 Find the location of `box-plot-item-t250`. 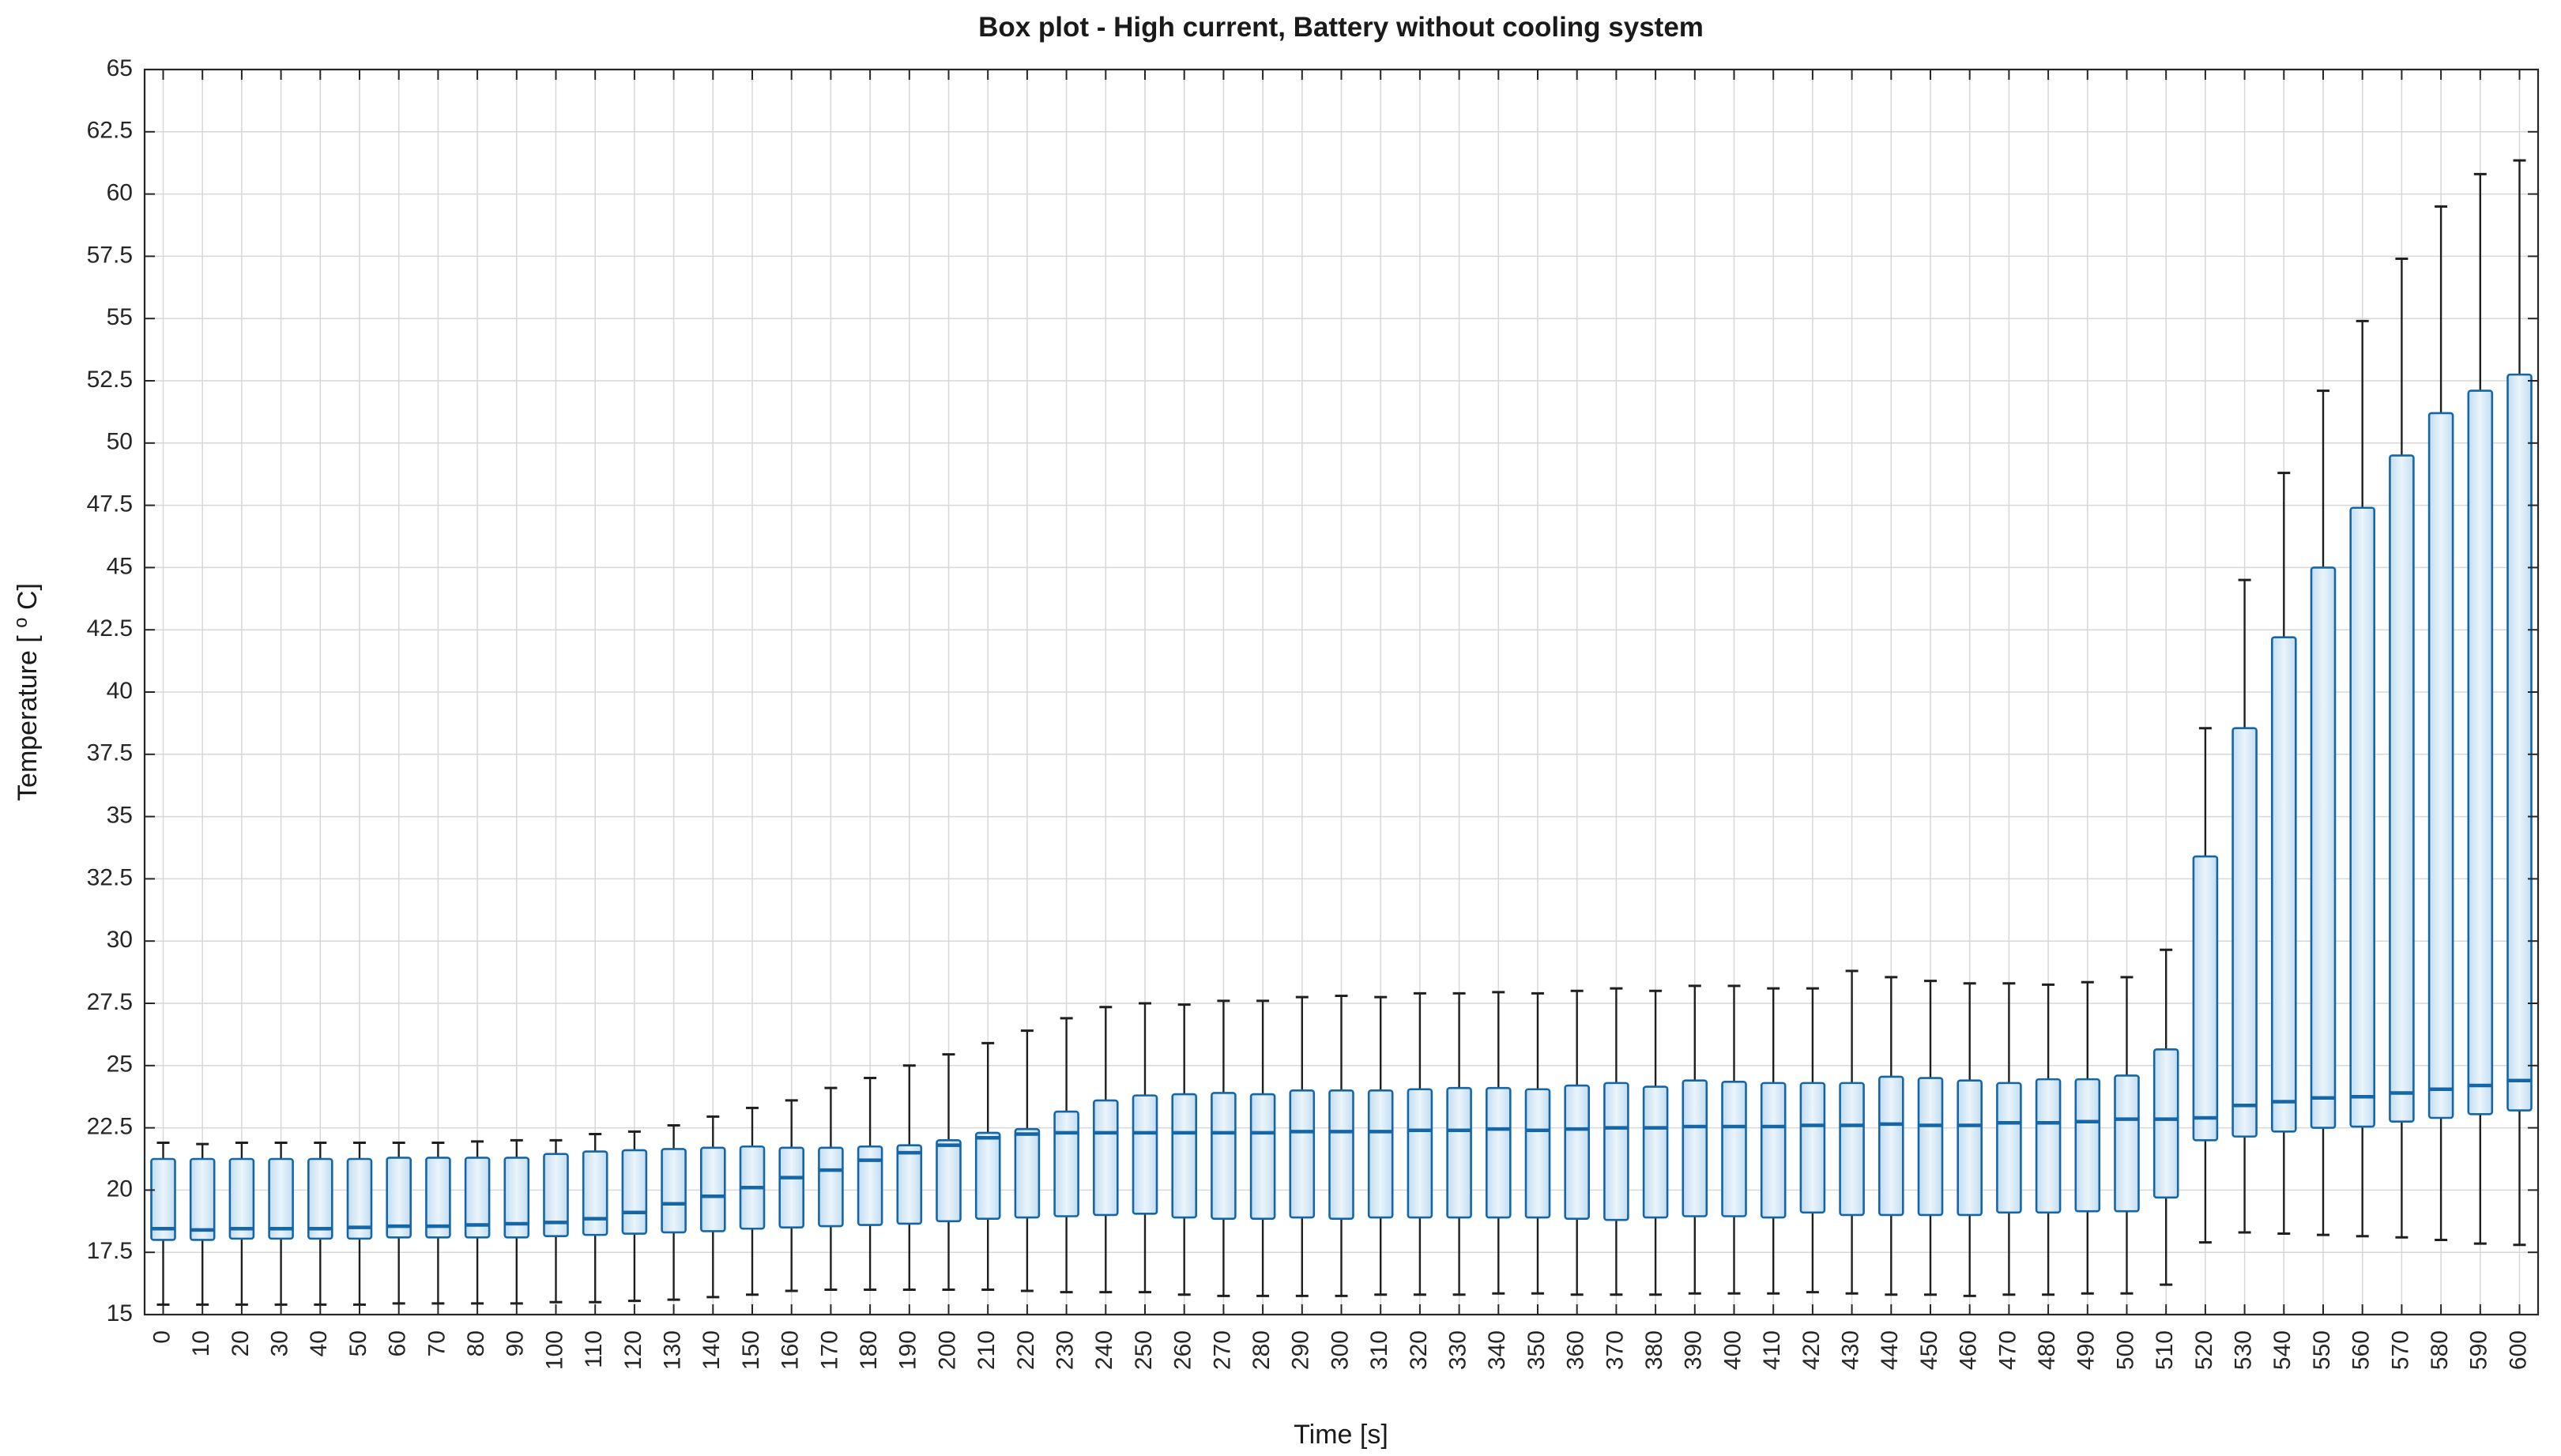

box-plot-item-t250 is located at coordinates (1145, 1148).